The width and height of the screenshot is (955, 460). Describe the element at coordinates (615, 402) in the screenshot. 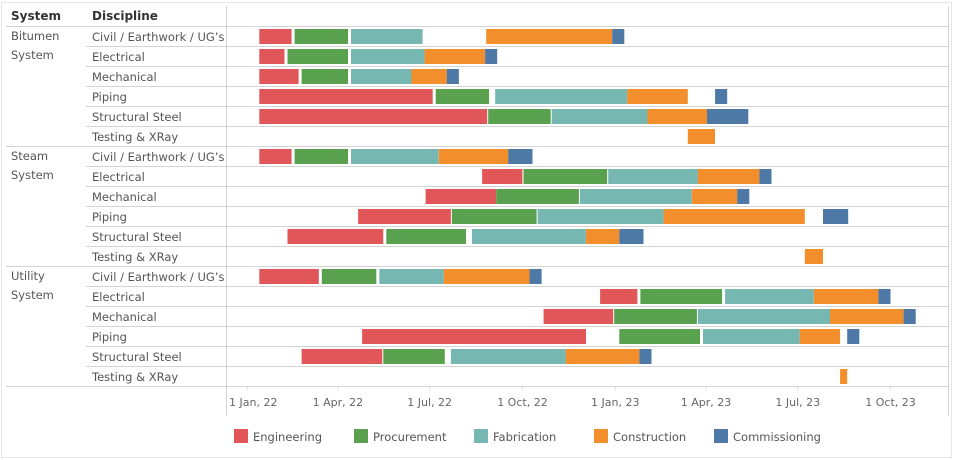

I see `x-tick-label: 1 Jan, 23` at that location.